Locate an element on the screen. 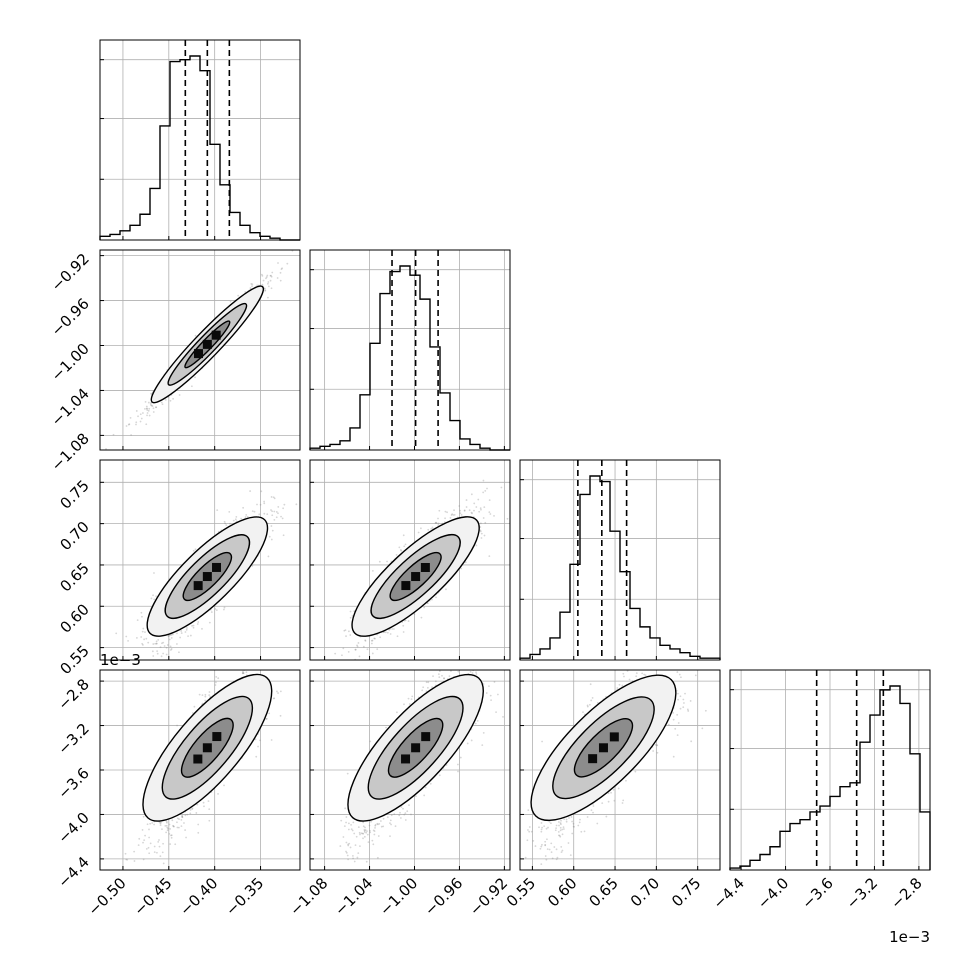 Image resolution: width=970 pixels, height=970 pixels. y-tick-label: −1.00 is located at coordinates (70, 362).